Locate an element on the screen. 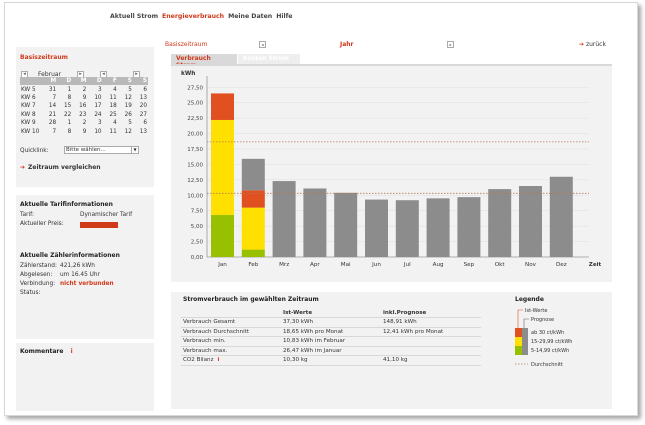 Image resolution: width=645 pixels, height=425 pixels. quicklink-select: Bitte wählen... ▼ is located at coordinates (101, 150).